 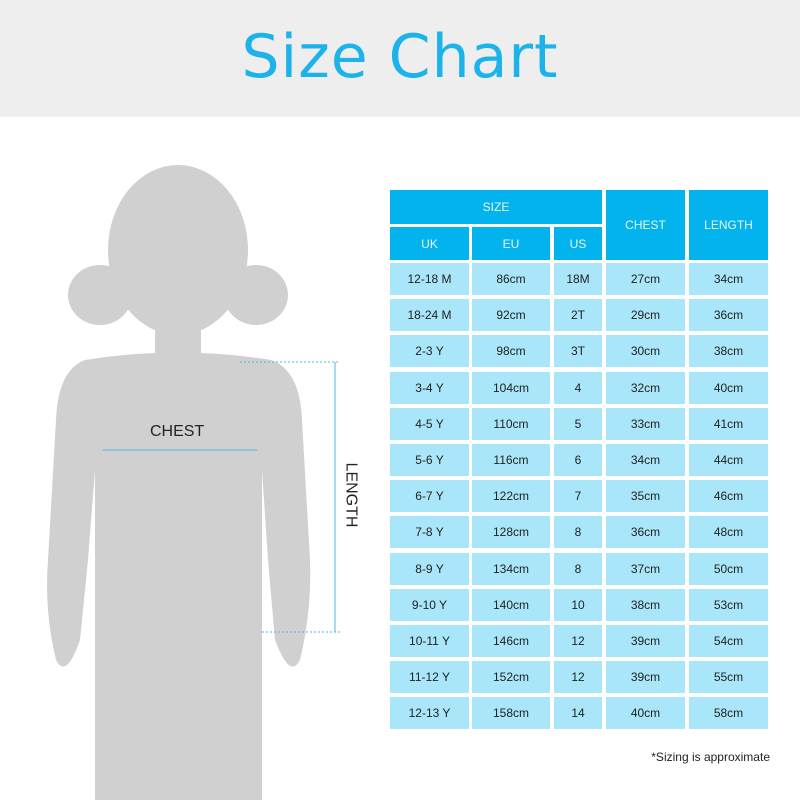 I want to click on cell-eu: 110cm, so click(x=511, y=423).